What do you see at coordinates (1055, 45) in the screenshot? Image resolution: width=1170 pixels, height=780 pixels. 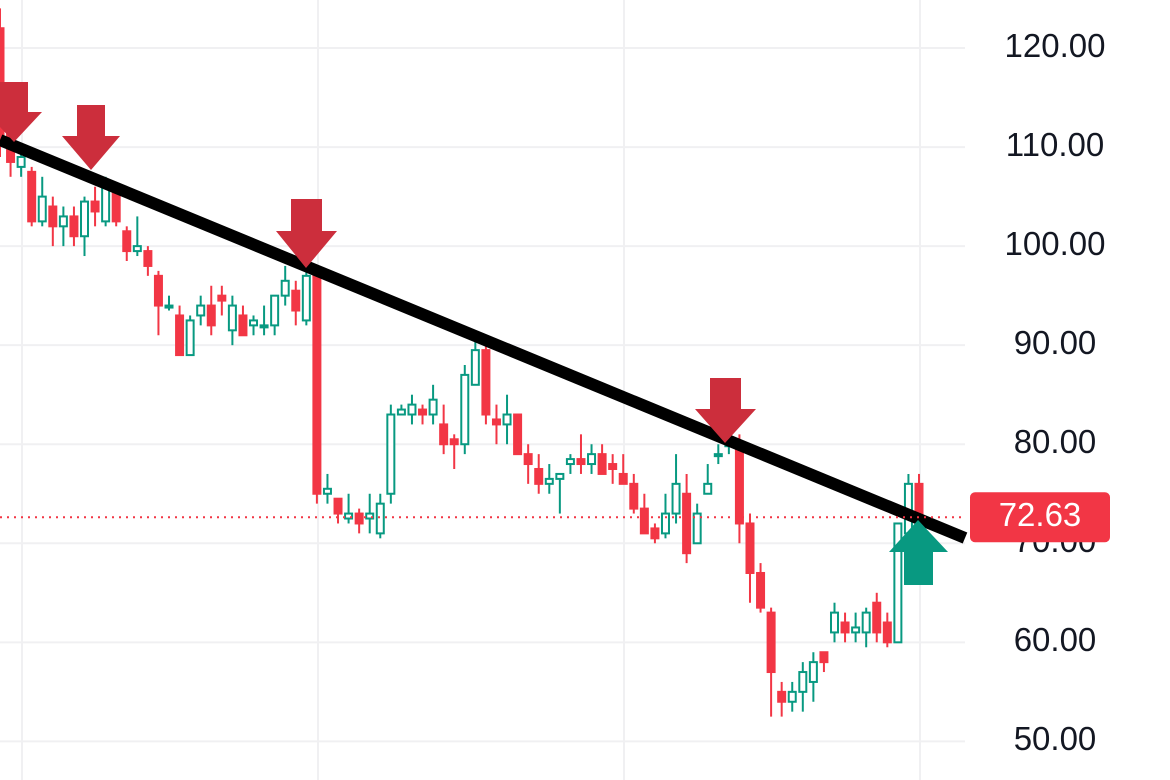 I see `y-tick-label: 120.00` at bounding box center [1055, 45].